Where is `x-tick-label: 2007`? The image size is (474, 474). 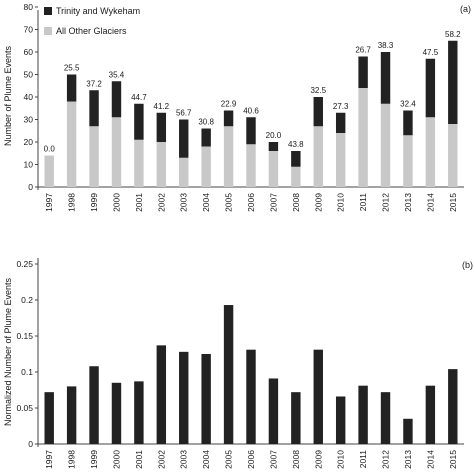
x-tick-label: 2007 is located at coordinates (273, 202).